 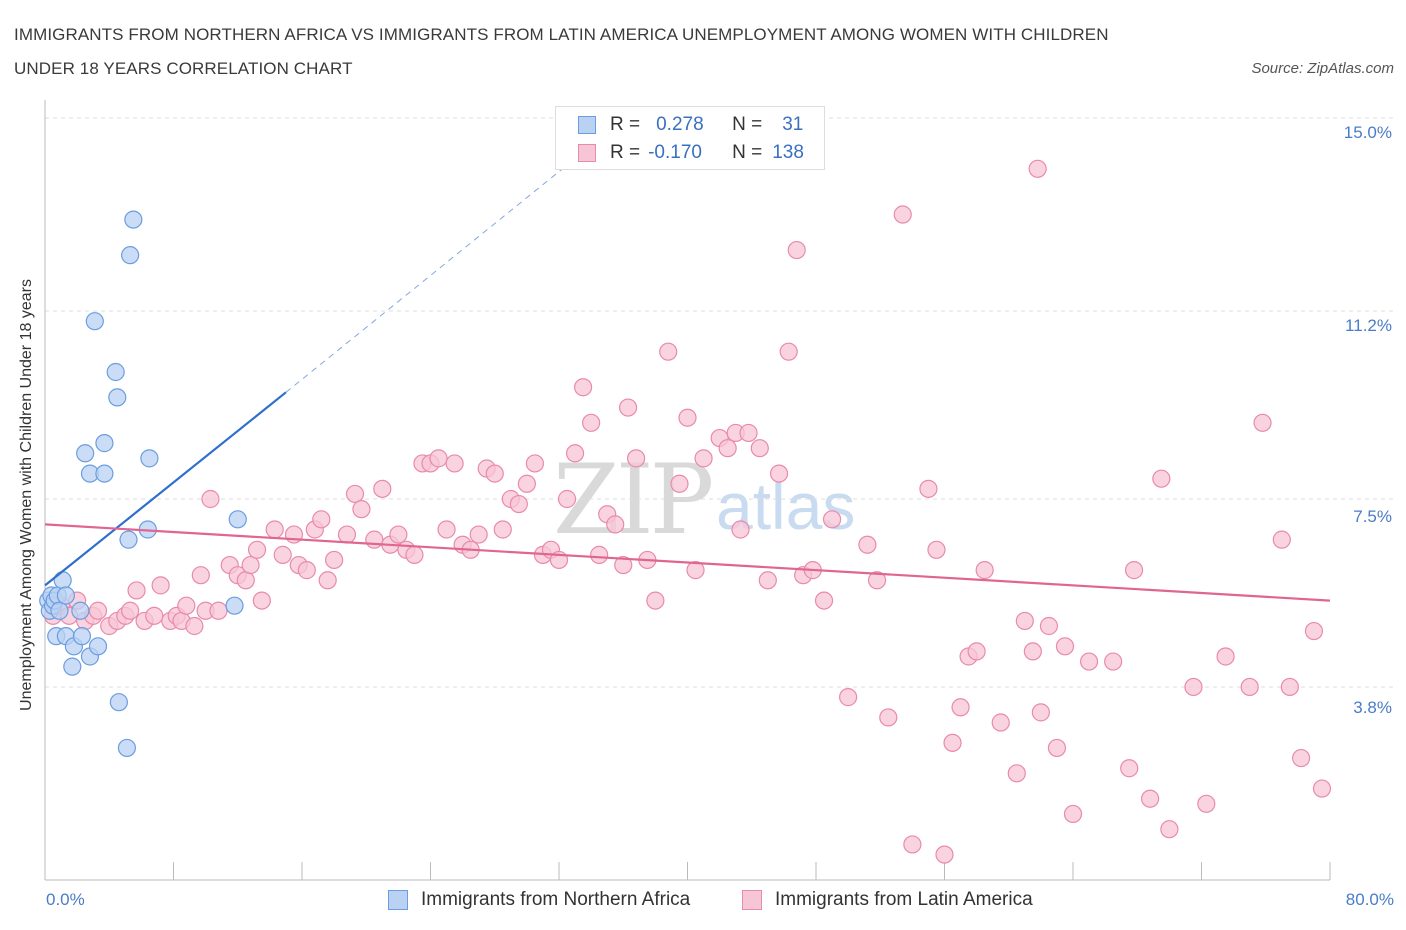 What do you see at coordinates (587, 153) in the screenshot?
I see `legend-swatch-pink` at bounding box center [587, 153].